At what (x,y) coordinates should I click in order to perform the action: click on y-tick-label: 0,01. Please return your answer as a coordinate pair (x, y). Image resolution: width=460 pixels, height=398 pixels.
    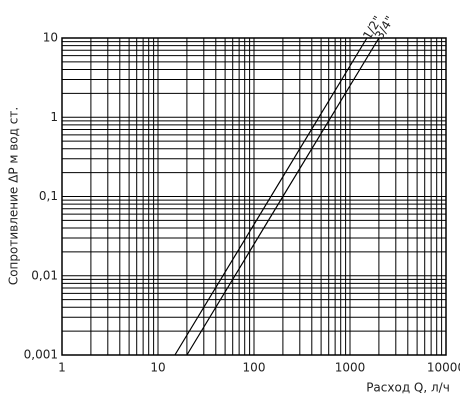
    Looking at the image, I should click on (44, 275).